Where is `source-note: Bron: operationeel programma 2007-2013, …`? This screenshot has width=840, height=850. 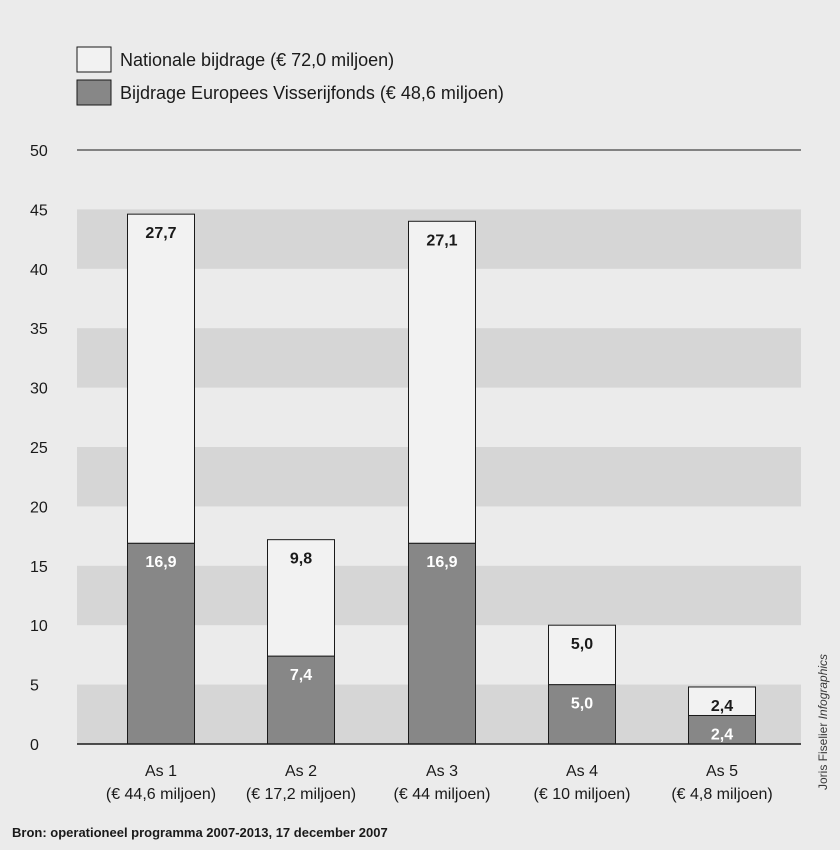 source-note: Bron: operationeel programma 2007-2013, … is located at coordinates (200, 832).